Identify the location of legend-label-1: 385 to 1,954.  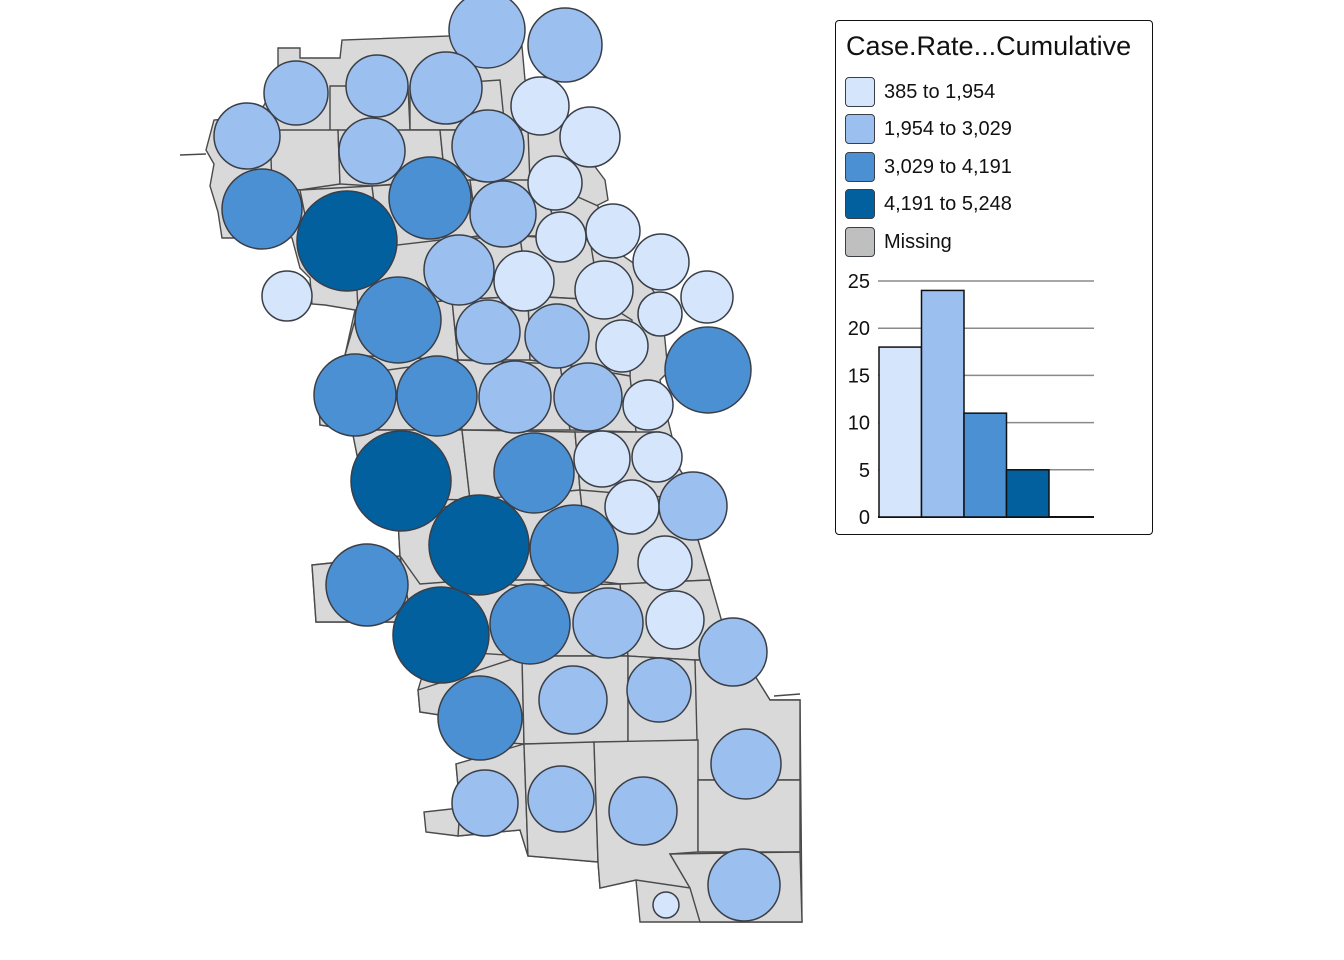
(940, 91).